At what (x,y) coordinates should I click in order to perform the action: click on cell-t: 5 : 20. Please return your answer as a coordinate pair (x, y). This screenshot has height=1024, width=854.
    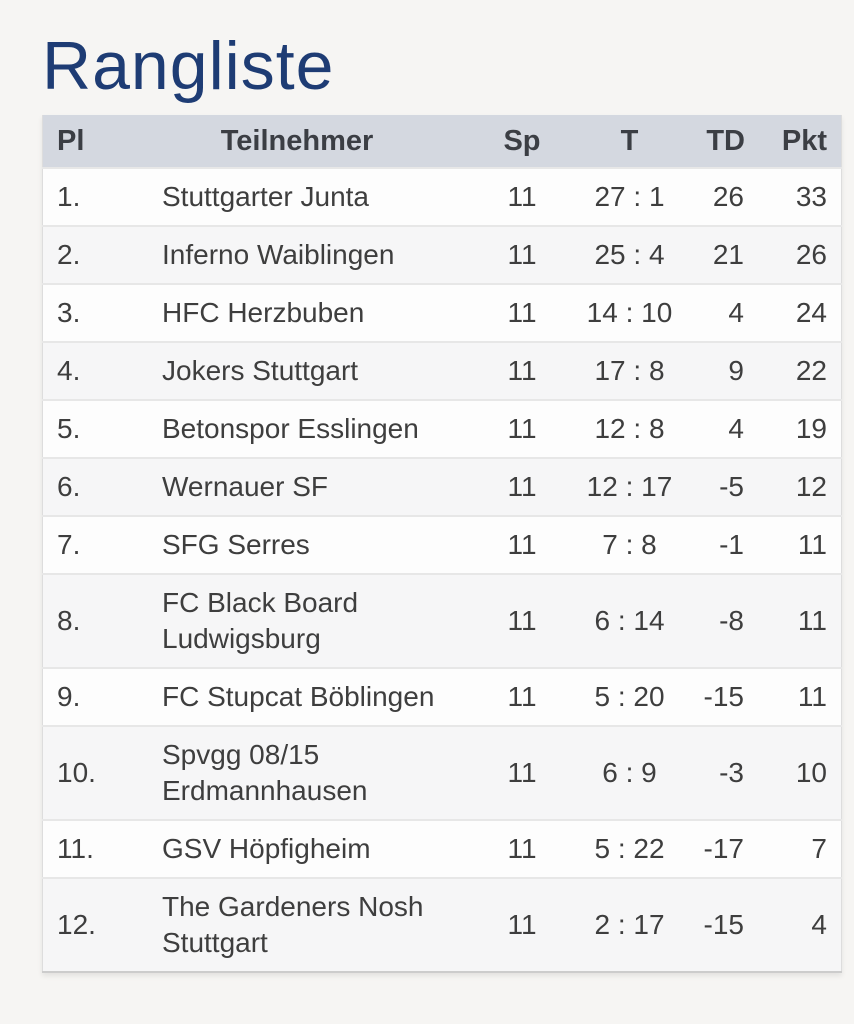
    Looking at the image, I should click on (629, 696).